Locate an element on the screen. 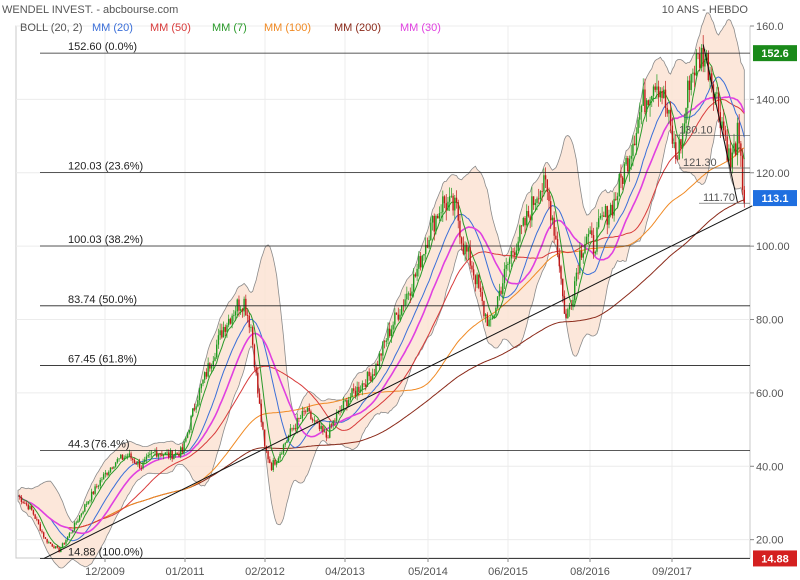 This screenshot has width=800, height=580. price-badges: 152.6 113.1 14.88 is located at coordinates (775, 306).